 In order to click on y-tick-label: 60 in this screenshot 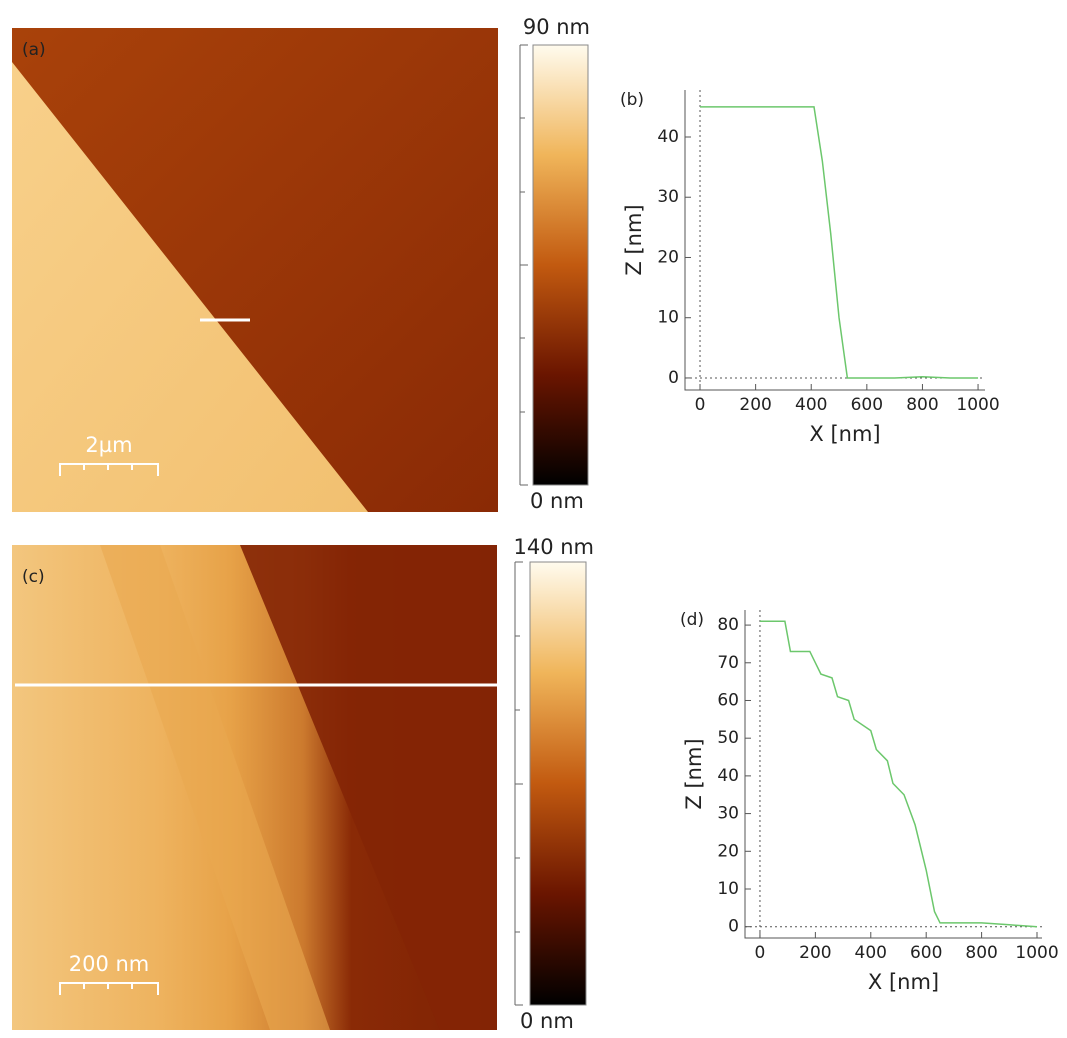, I will do `click(728, 700)`.